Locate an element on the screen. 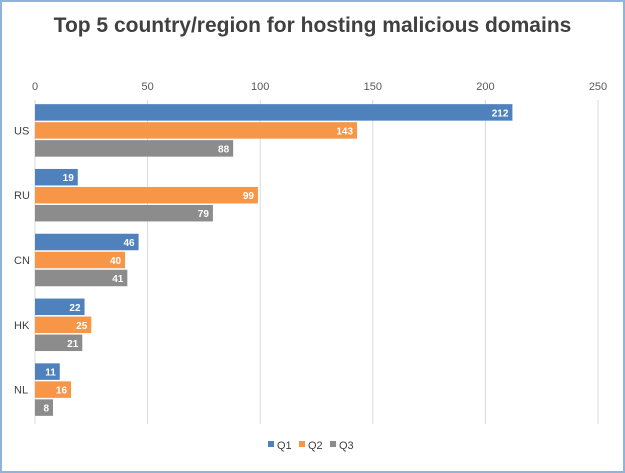 Image resolution: width=625 pixels, height=473 pixels. legend-label: Q1 is located at coordinates (284, 446).